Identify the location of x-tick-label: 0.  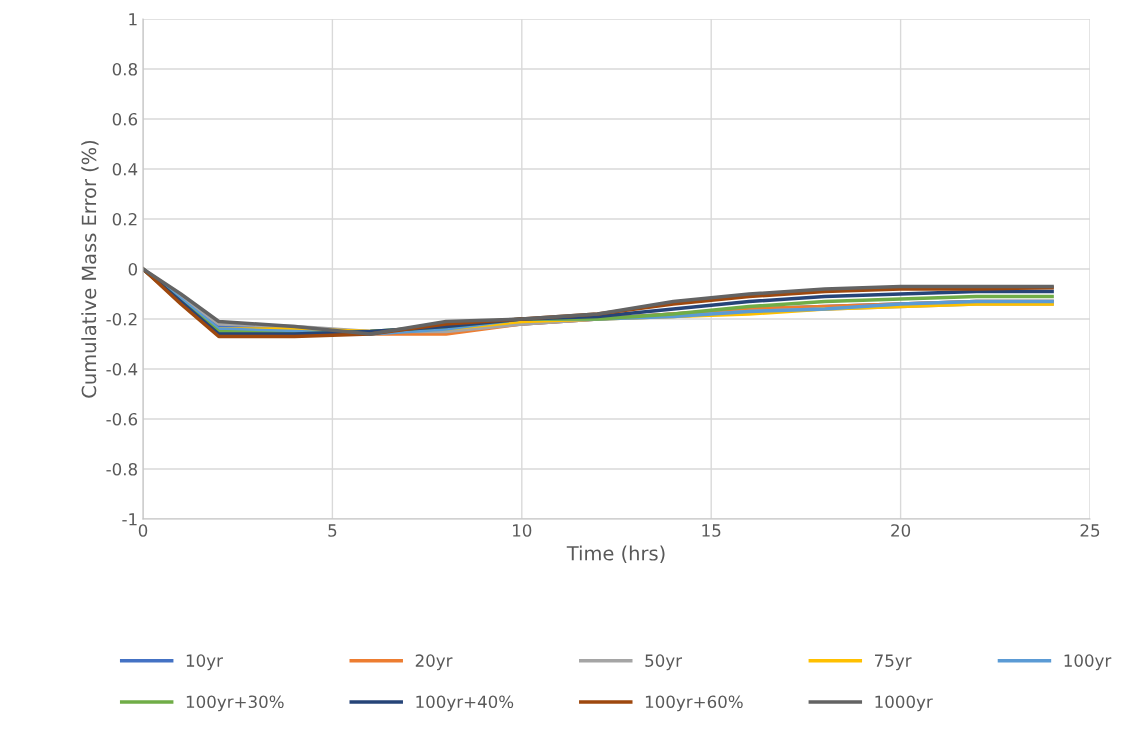
(143, 530).